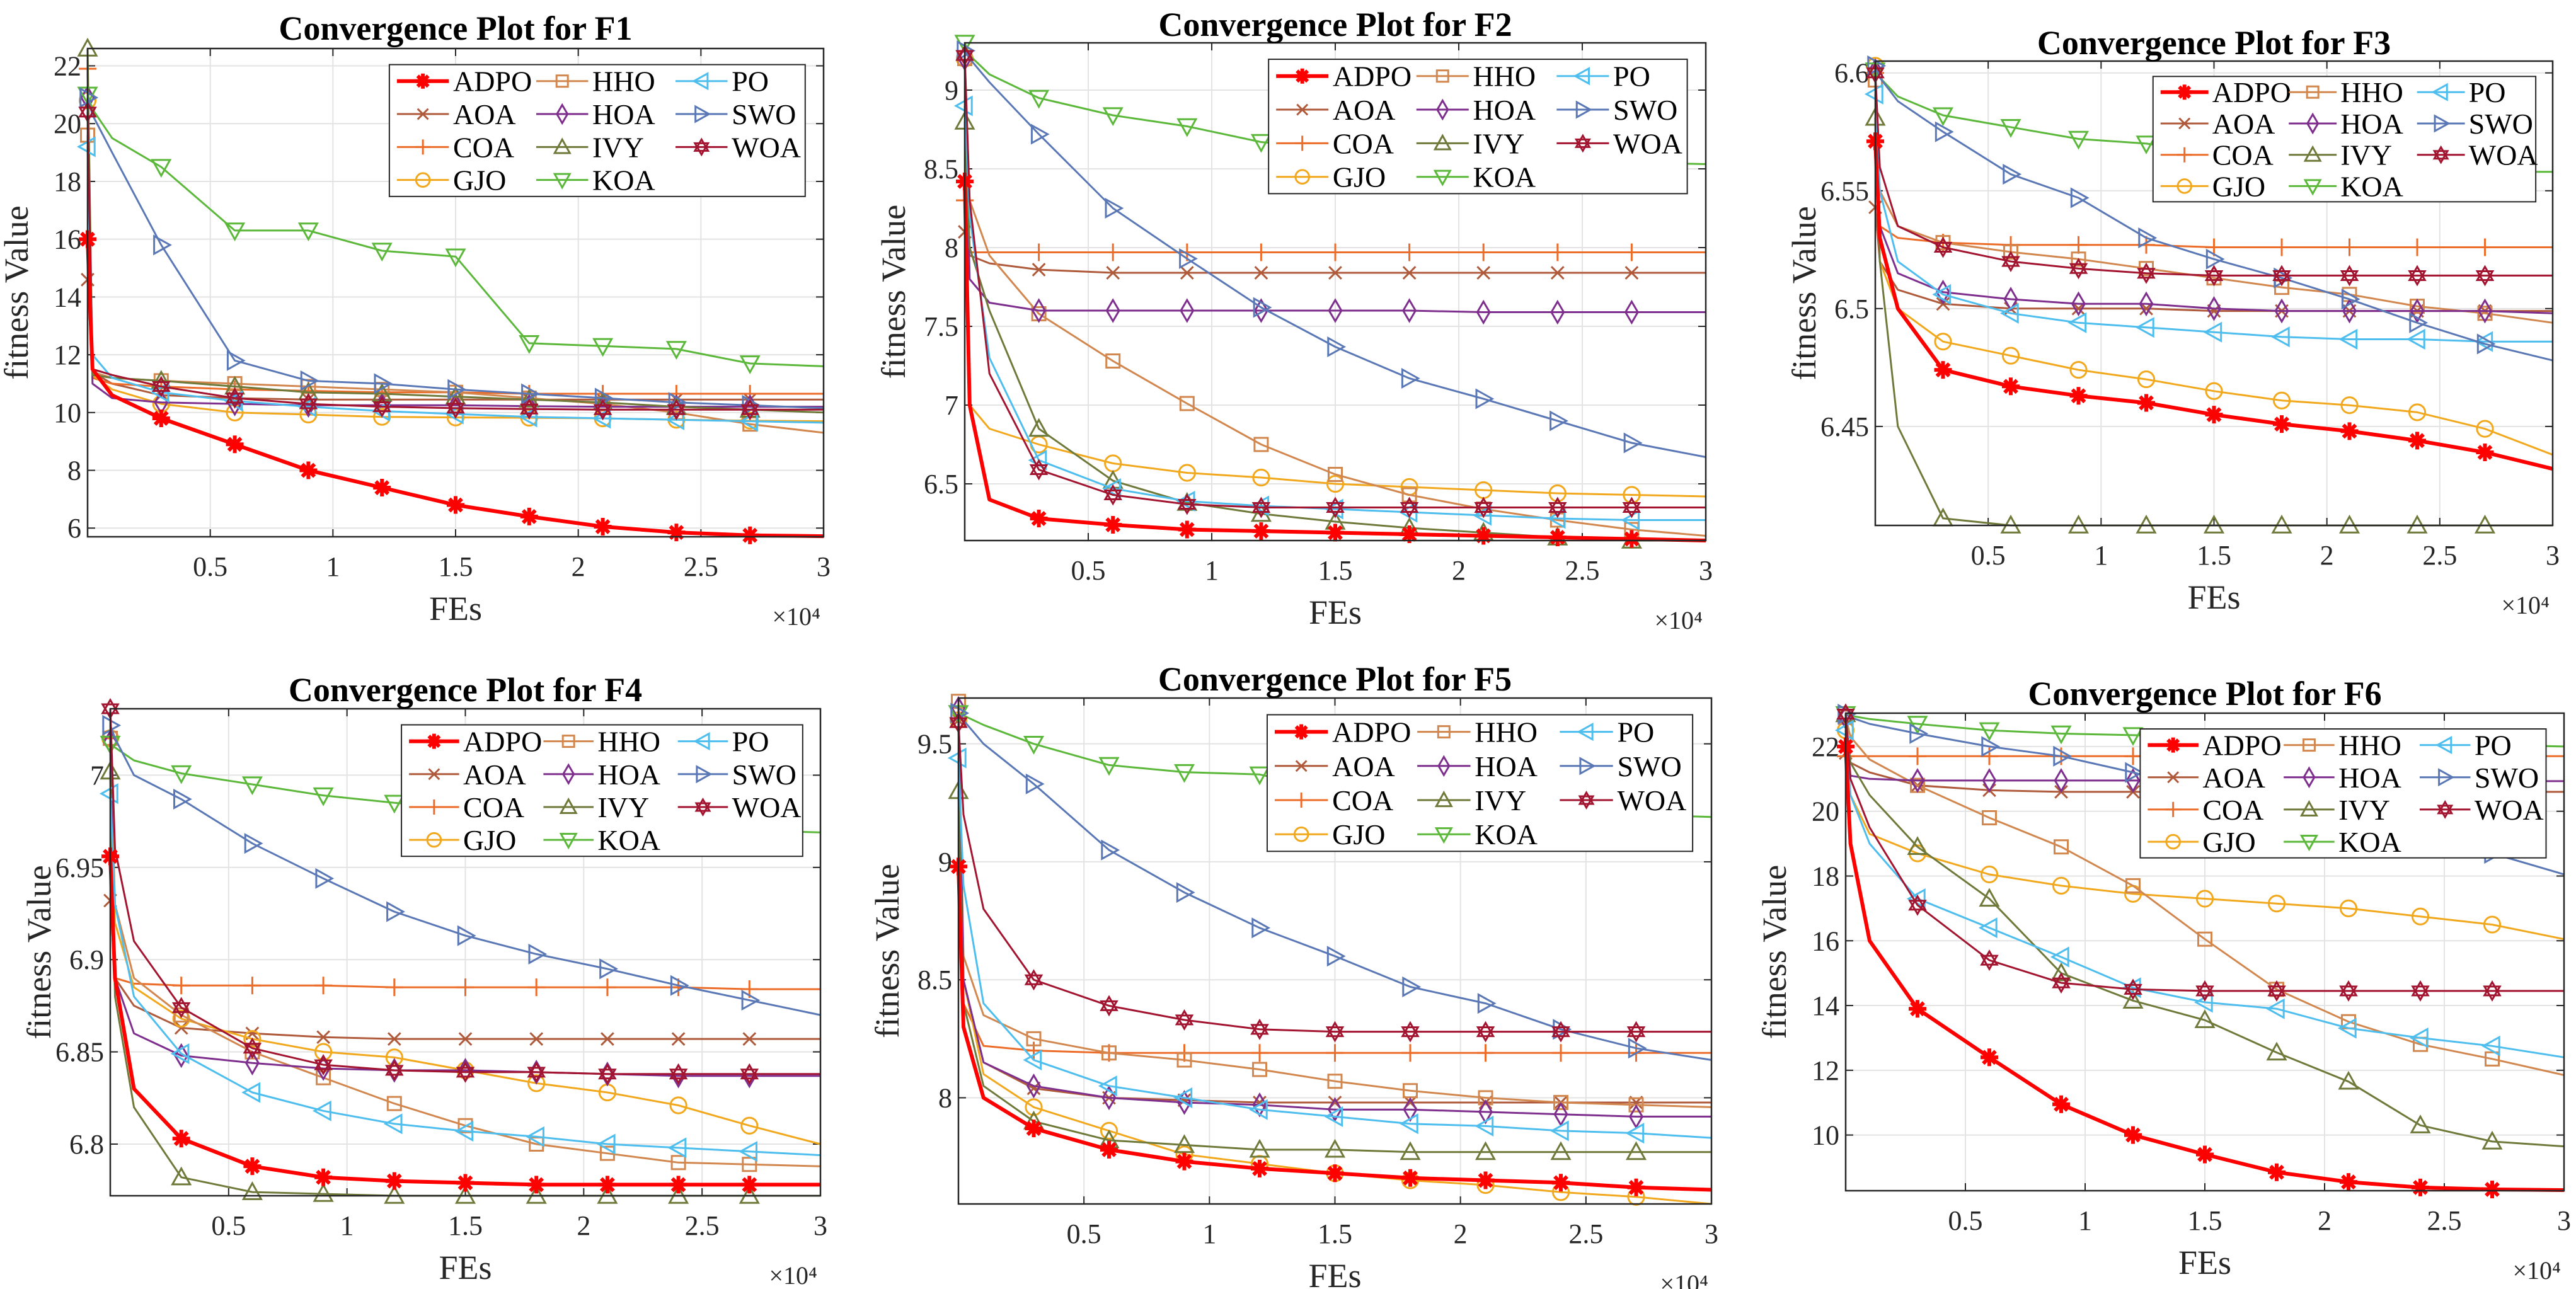 This screenshot has height=1289, width=2576. Describe the element at coordinates (2204, 694) in the screenshot. I see `chart-title: Convergence Plot for F6` at that location.